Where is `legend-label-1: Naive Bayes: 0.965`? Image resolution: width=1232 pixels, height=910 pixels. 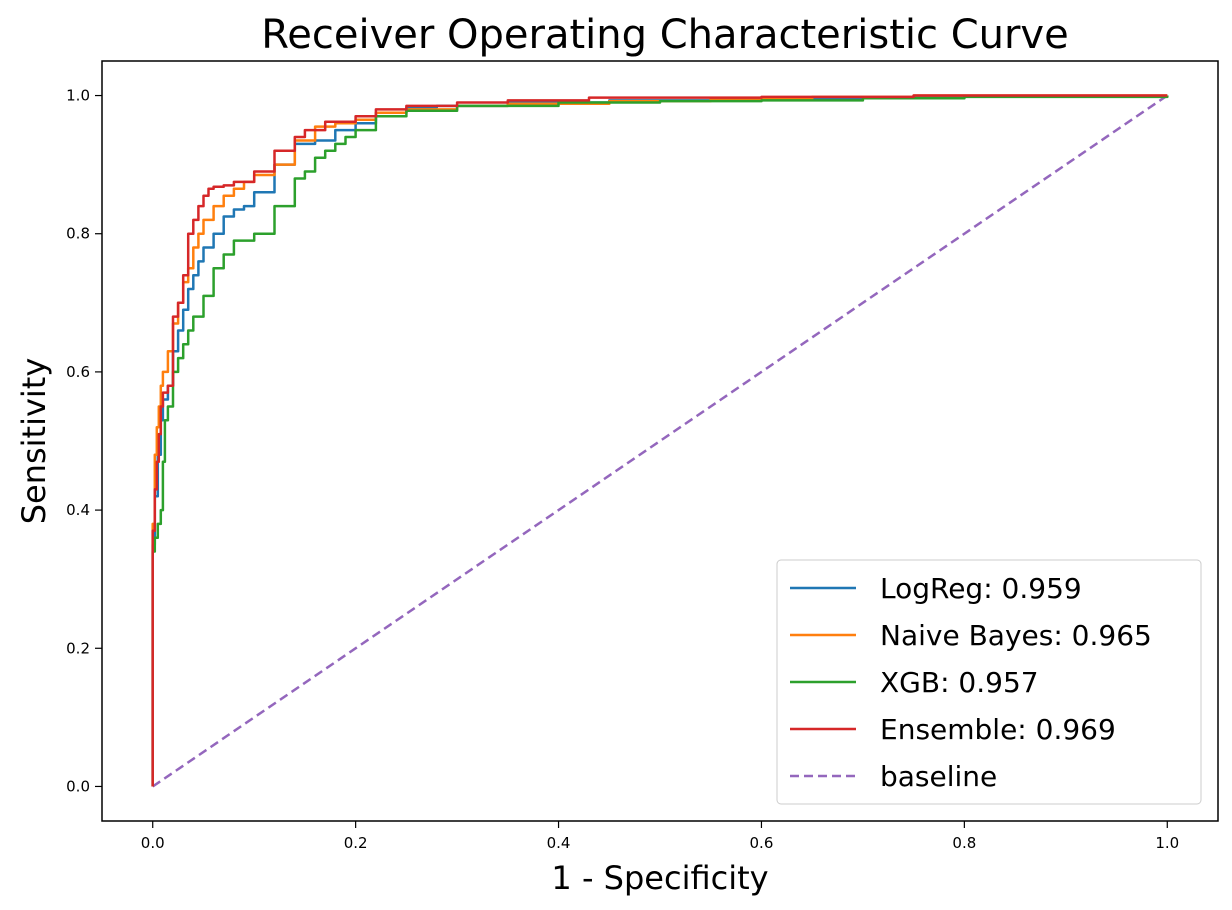 legend-label-1: Naive Bayes: 0.965 is located at coordinates (1016, 635).